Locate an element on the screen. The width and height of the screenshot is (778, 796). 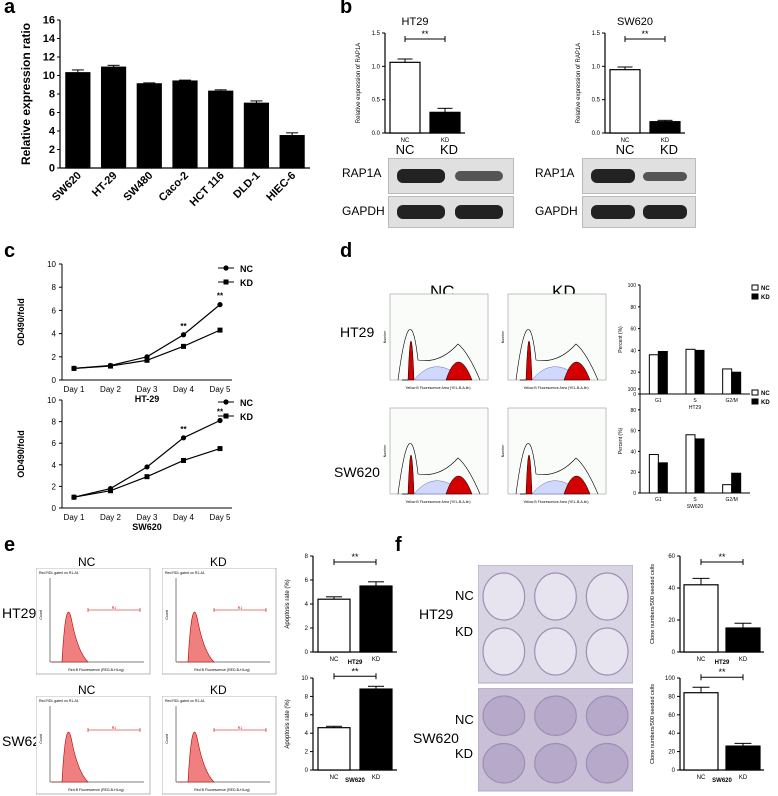
chart-d-ht29: 0 20 40 60 80 100 G1 S G2/M HT29 Percent (%) NC KD is located at coordinates (694, 347).